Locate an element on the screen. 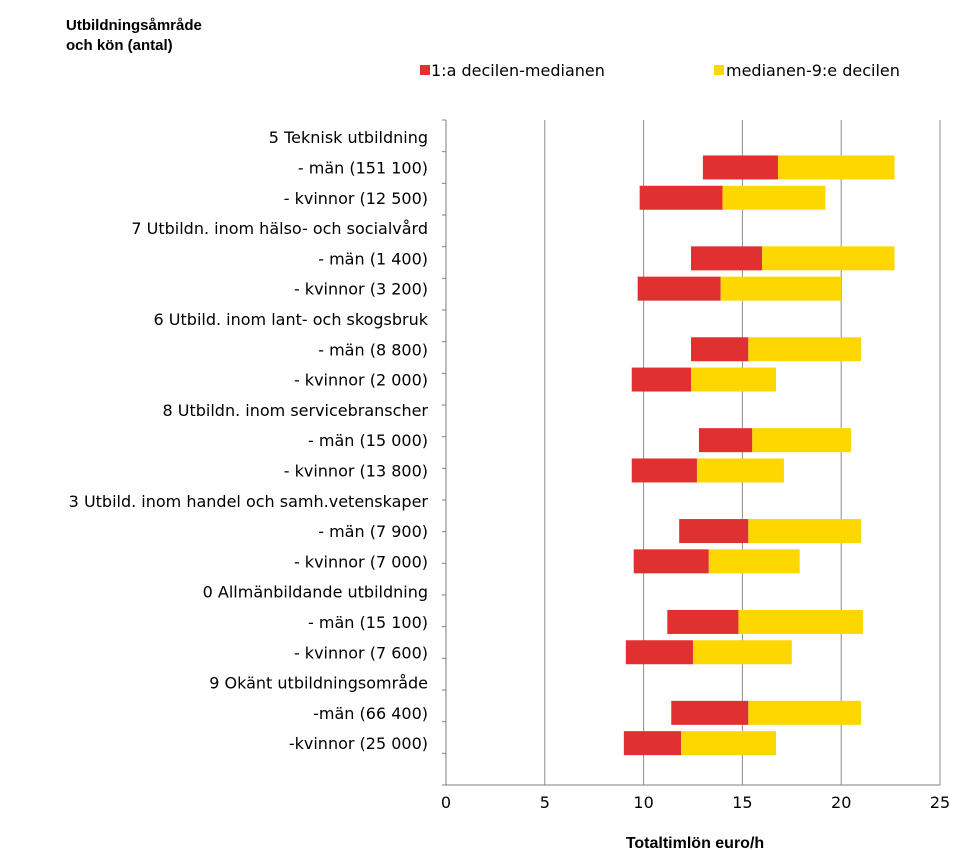 This screenshot has height=850, width=957. x-axis-label: Totaltimlön euro/h is located at coordinates (695, 842).